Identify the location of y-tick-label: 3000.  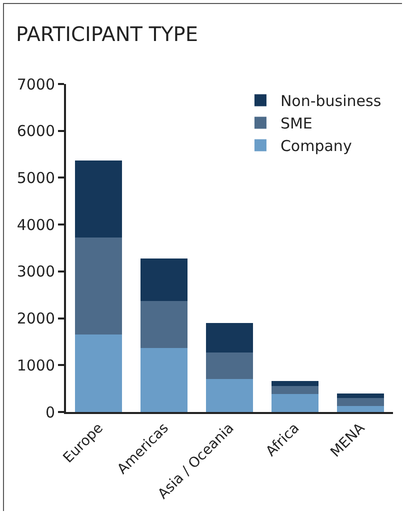
(35, 271).